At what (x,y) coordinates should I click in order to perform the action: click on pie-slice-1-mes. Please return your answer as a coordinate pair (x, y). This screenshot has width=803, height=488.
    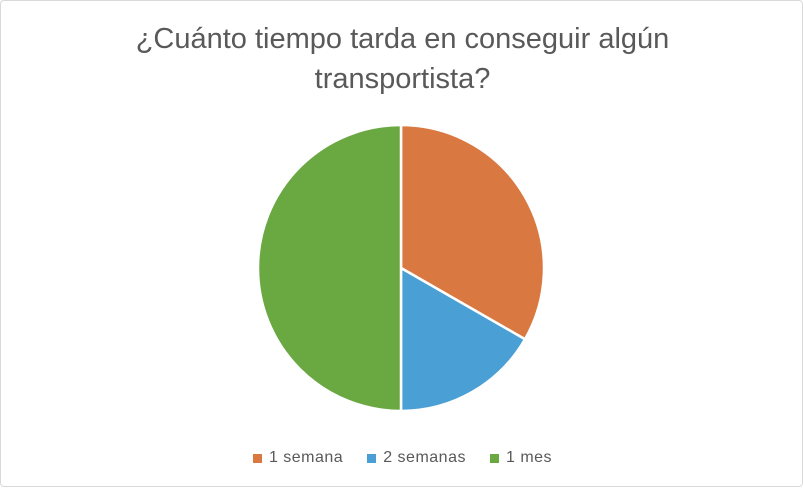
    Looking at the image, I should click on (329, 268).